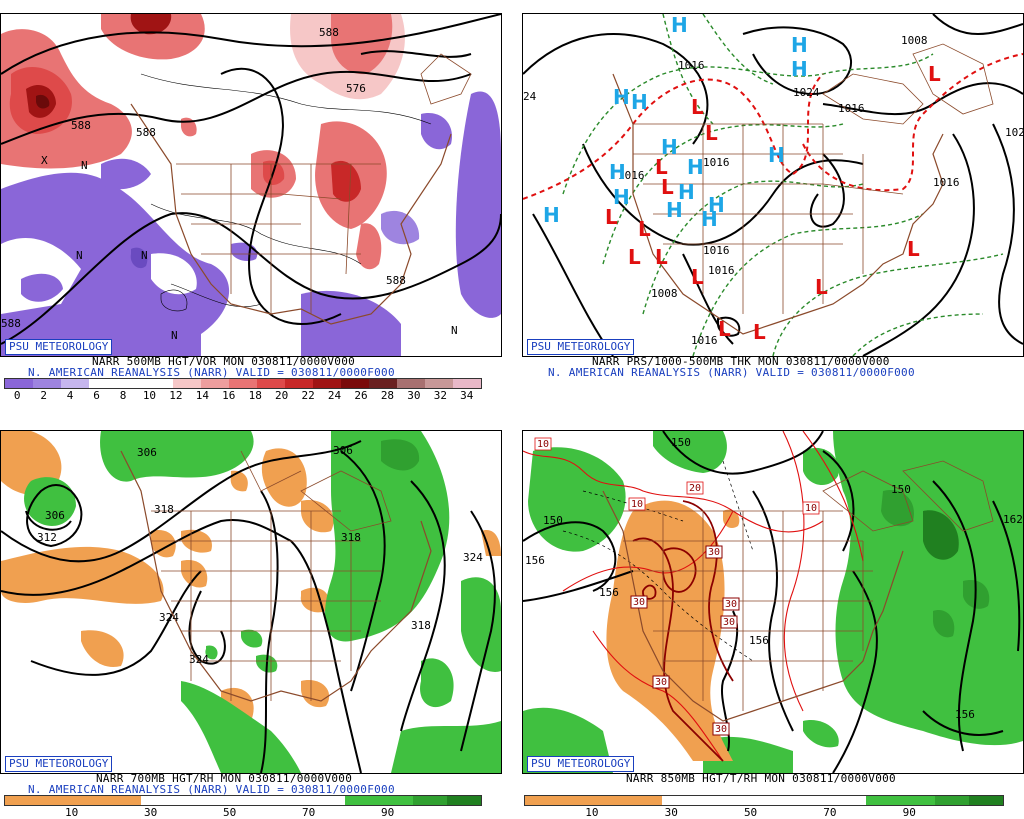 This screenshot has width=1024, height=819. I want to click on isobar-label: 1024, so click(806, 92).